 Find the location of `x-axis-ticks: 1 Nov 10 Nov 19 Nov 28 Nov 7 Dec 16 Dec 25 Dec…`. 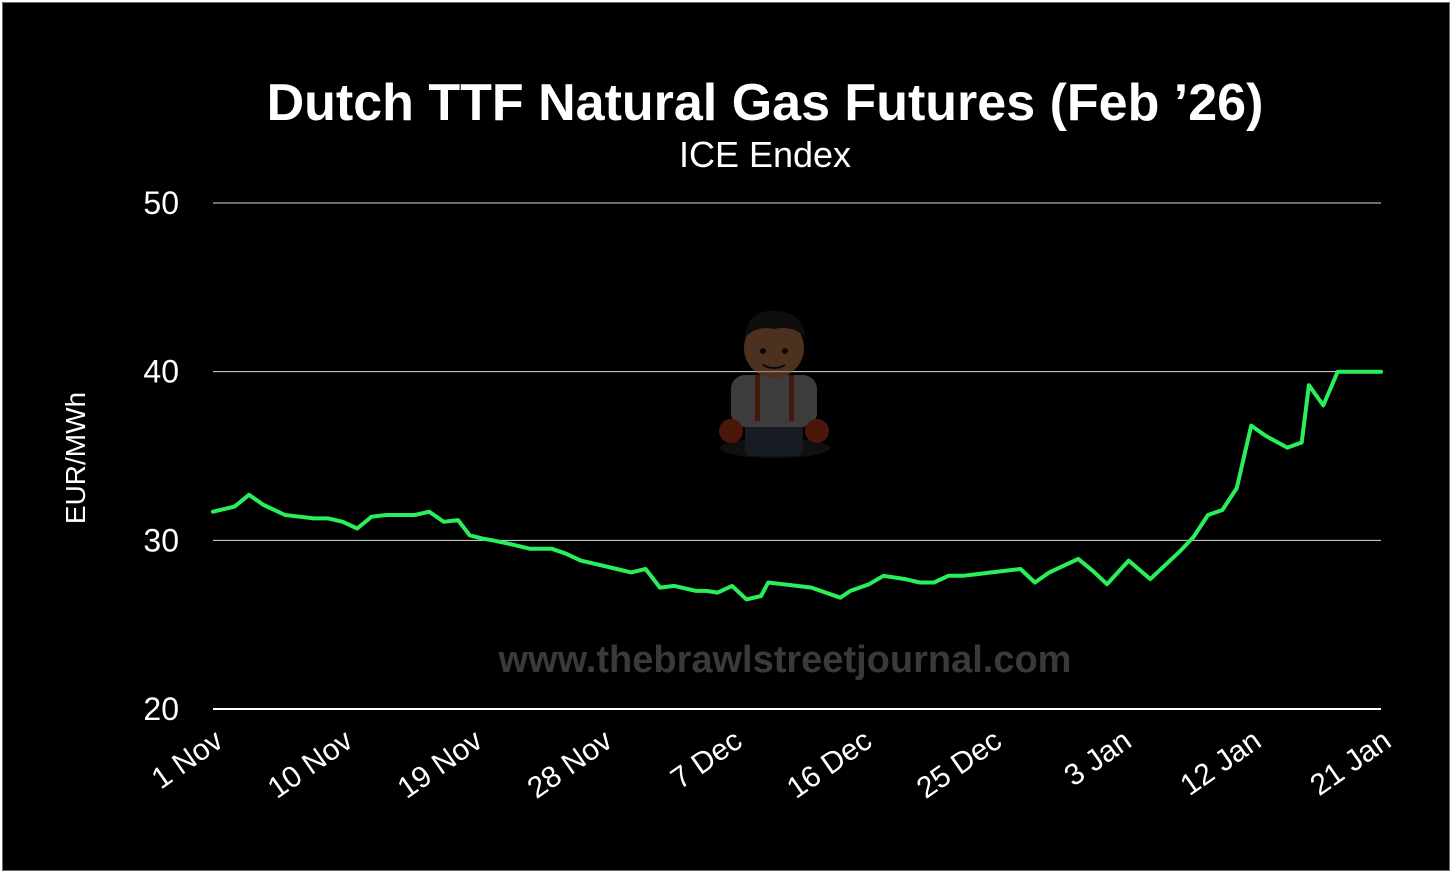

x-axis-ticks: 1 Nov 10 Nov 19 Nov 28 Nov 7 Dec 16 Dec 25 Dec… is located at coordinates (771, 765).